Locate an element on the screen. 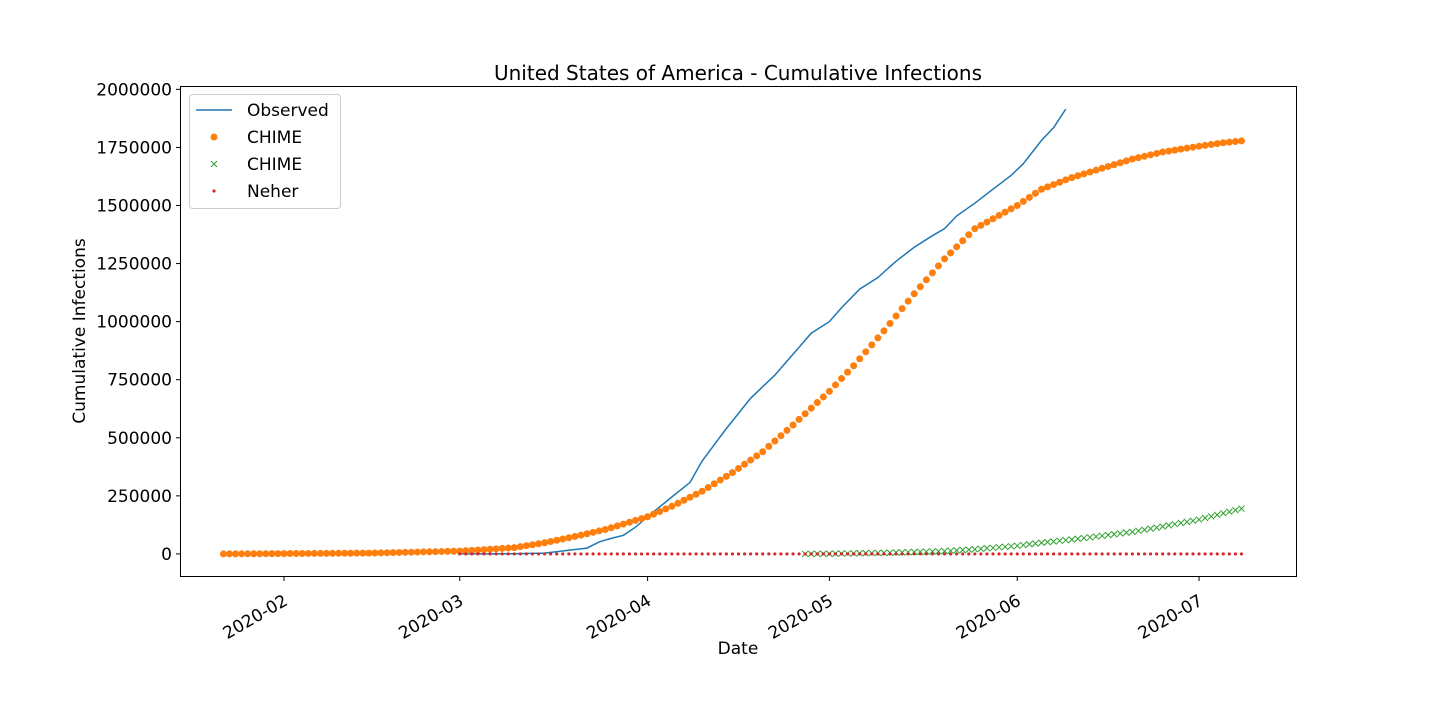 This screenshot has width=1440, height=720. y-tick-label: 0 is located at coordinates (166, 555).